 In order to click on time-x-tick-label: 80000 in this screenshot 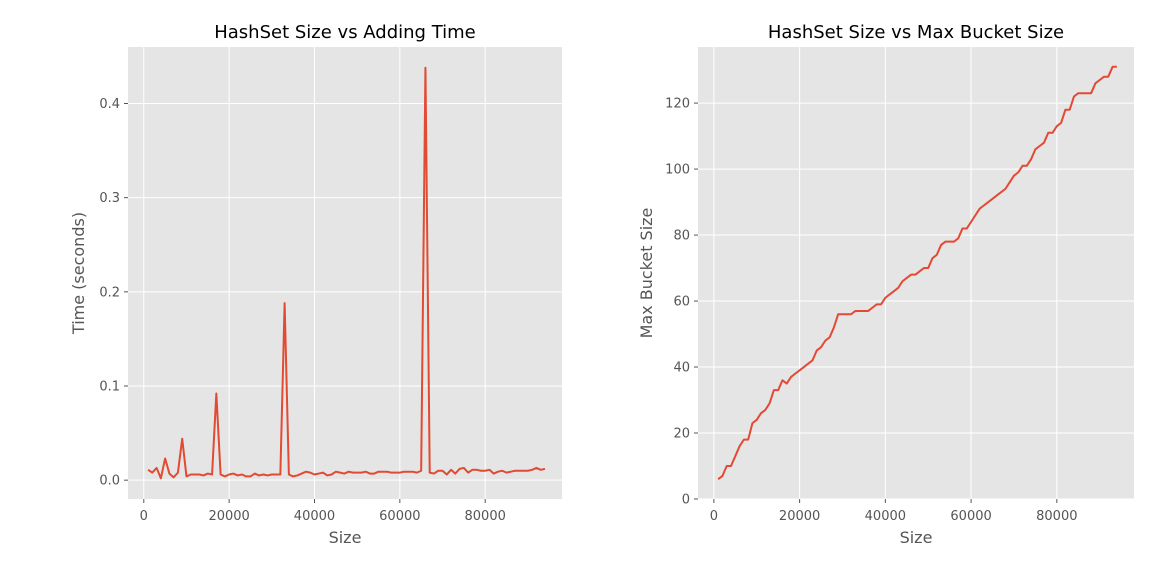, I will do `click(485, 516)`.